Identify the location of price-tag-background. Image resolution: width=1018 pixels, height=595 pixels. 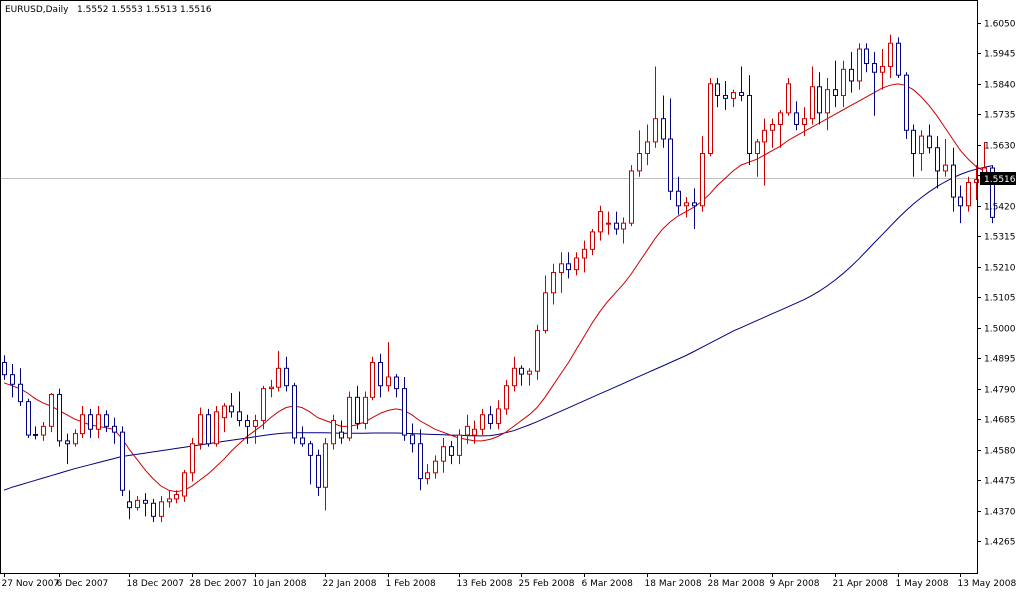
(998, 178).